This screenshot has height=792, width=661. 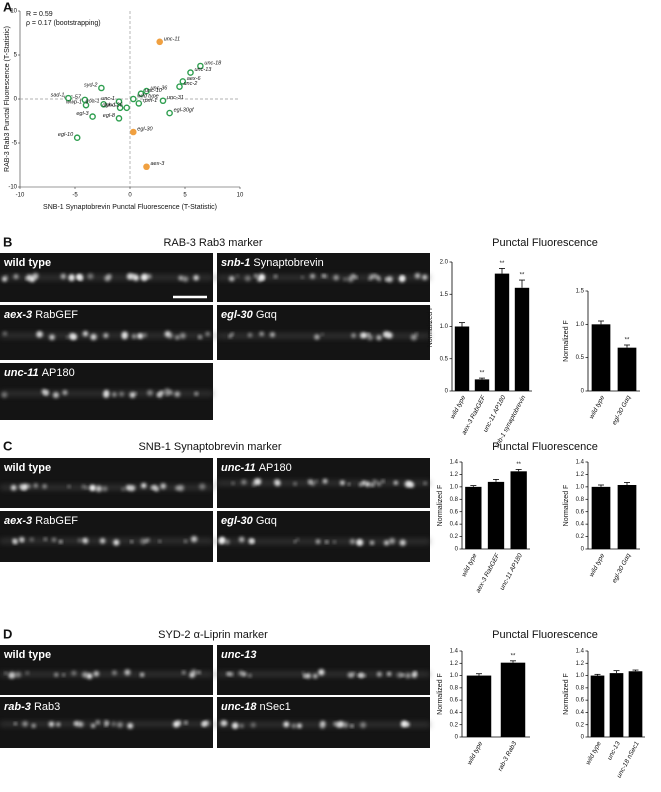 I want to click on y-tick-label: 1.4, so click(x=580, y=463).